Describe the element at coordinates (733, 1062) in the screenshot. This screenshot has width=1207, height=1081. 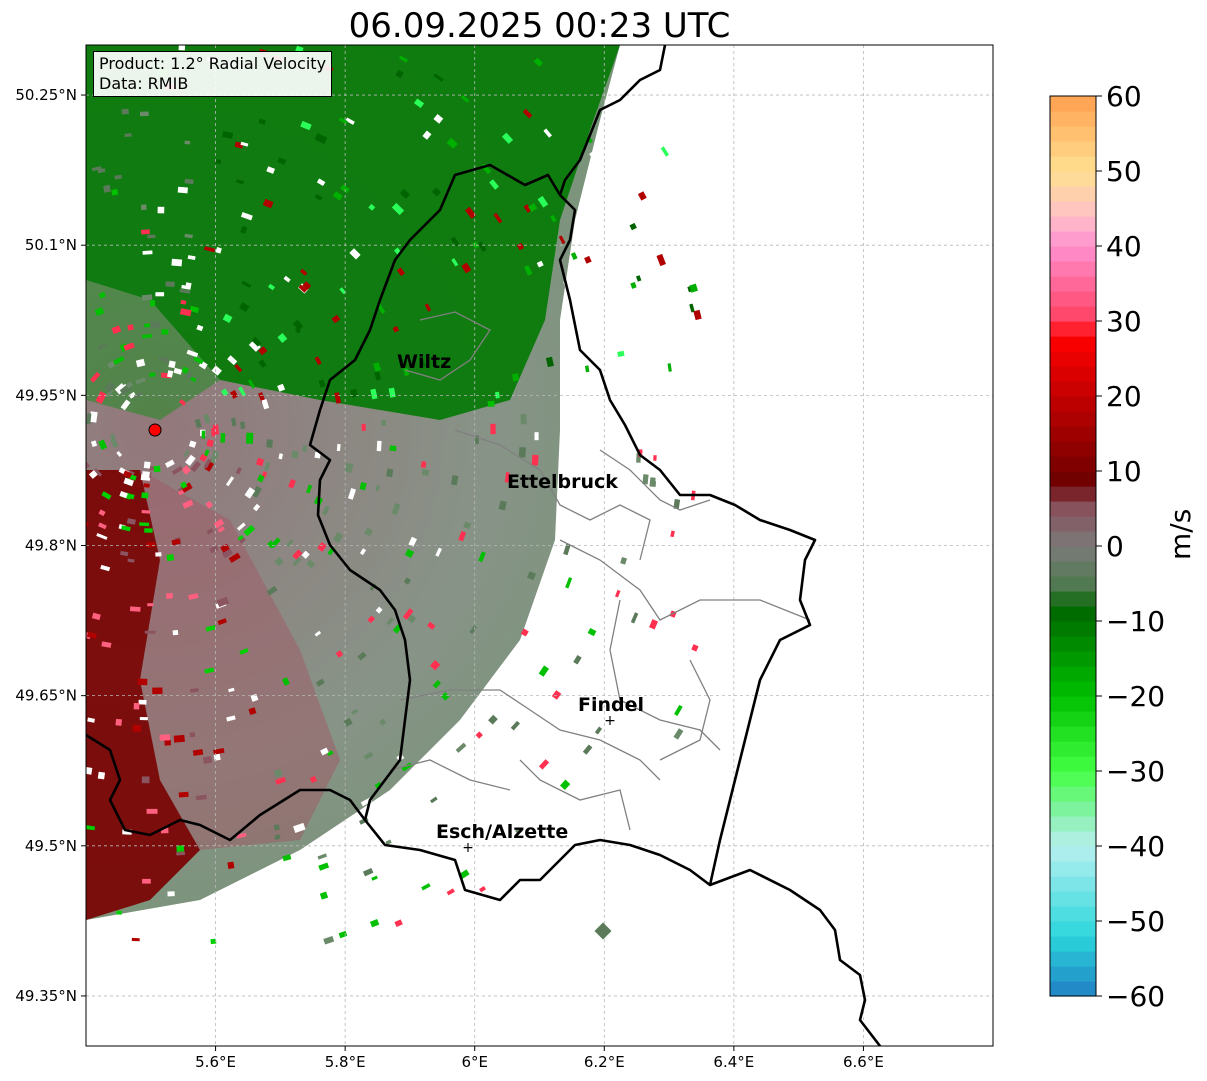
I see `x-tick-label: 6.4°E` at that location.